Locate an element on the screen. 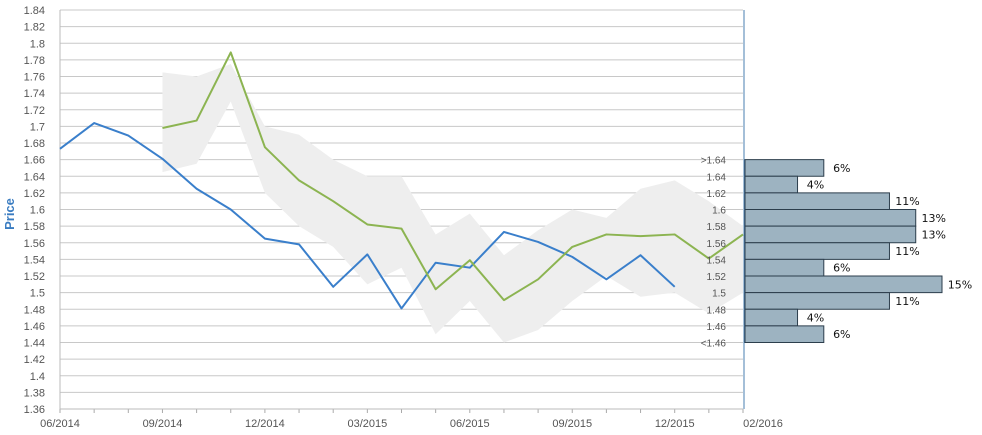 The height and width of the screenshot is (435, 982). y-tick-label: 1.38 is located at coordinates (34, 393).